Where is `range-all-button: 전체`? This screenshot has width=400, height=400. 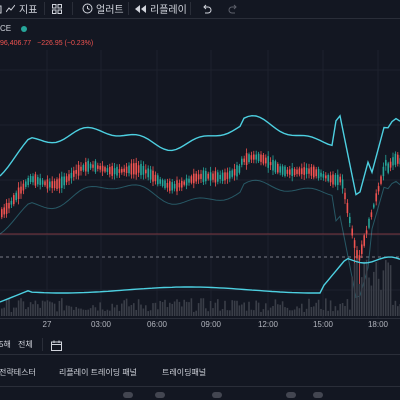
range-all-button: 전체 is located at coordinates (25, 344).